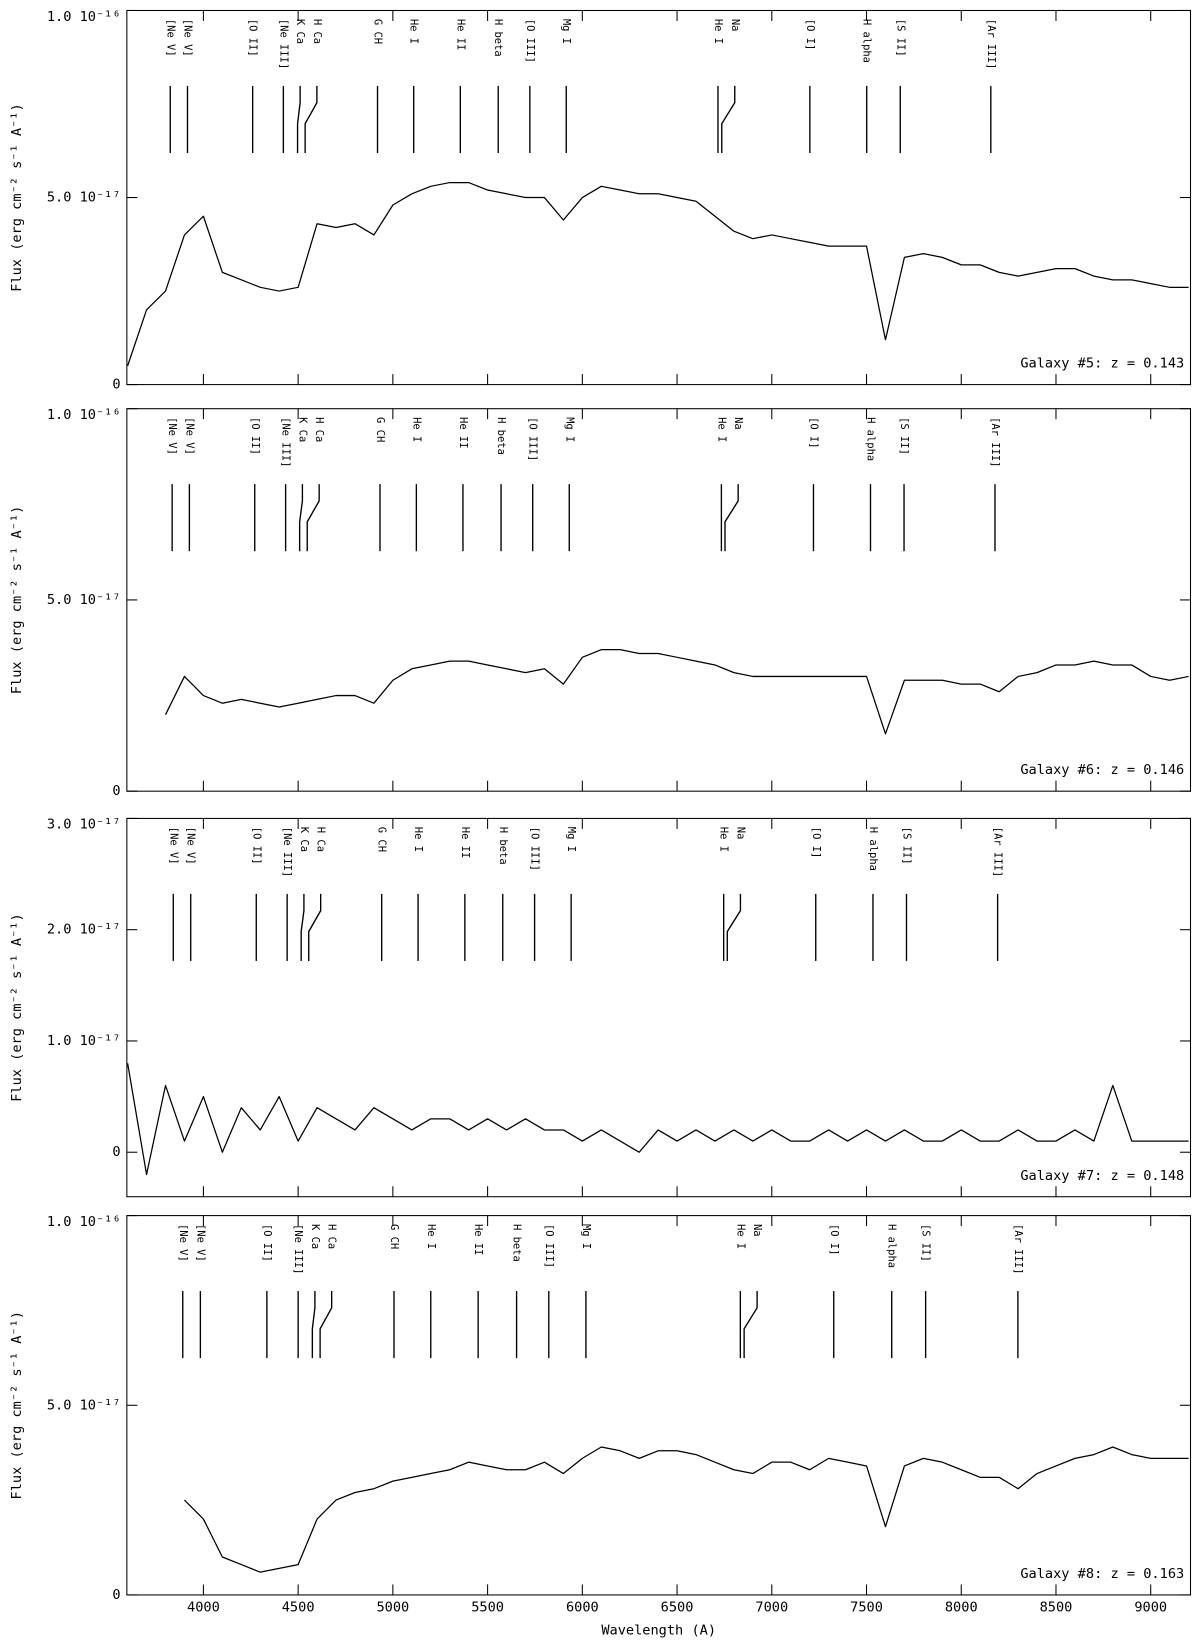 The image size is (1200, 1640). What do you see at coordinates (677, 1608) in the screenshot?
I see `x-tick-label: 6500` at bounding box center [677, 1608].